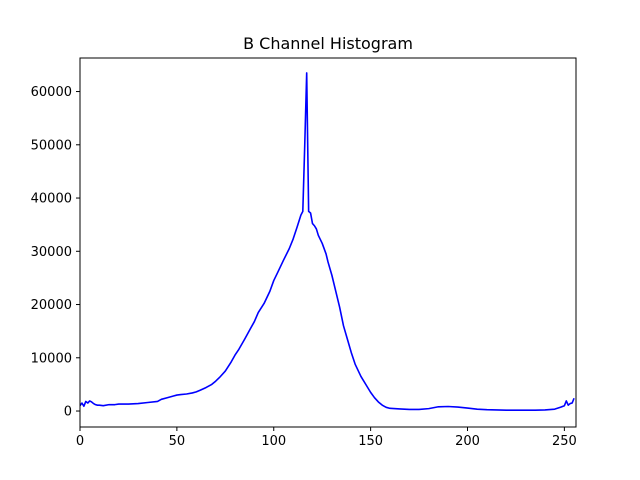 The height and width of the screenshot is (480, 640). What do you see at coordinates (51, 358) in the screenshot?
I see `y-tick-label: 10000` at bounding box center [51, 358].